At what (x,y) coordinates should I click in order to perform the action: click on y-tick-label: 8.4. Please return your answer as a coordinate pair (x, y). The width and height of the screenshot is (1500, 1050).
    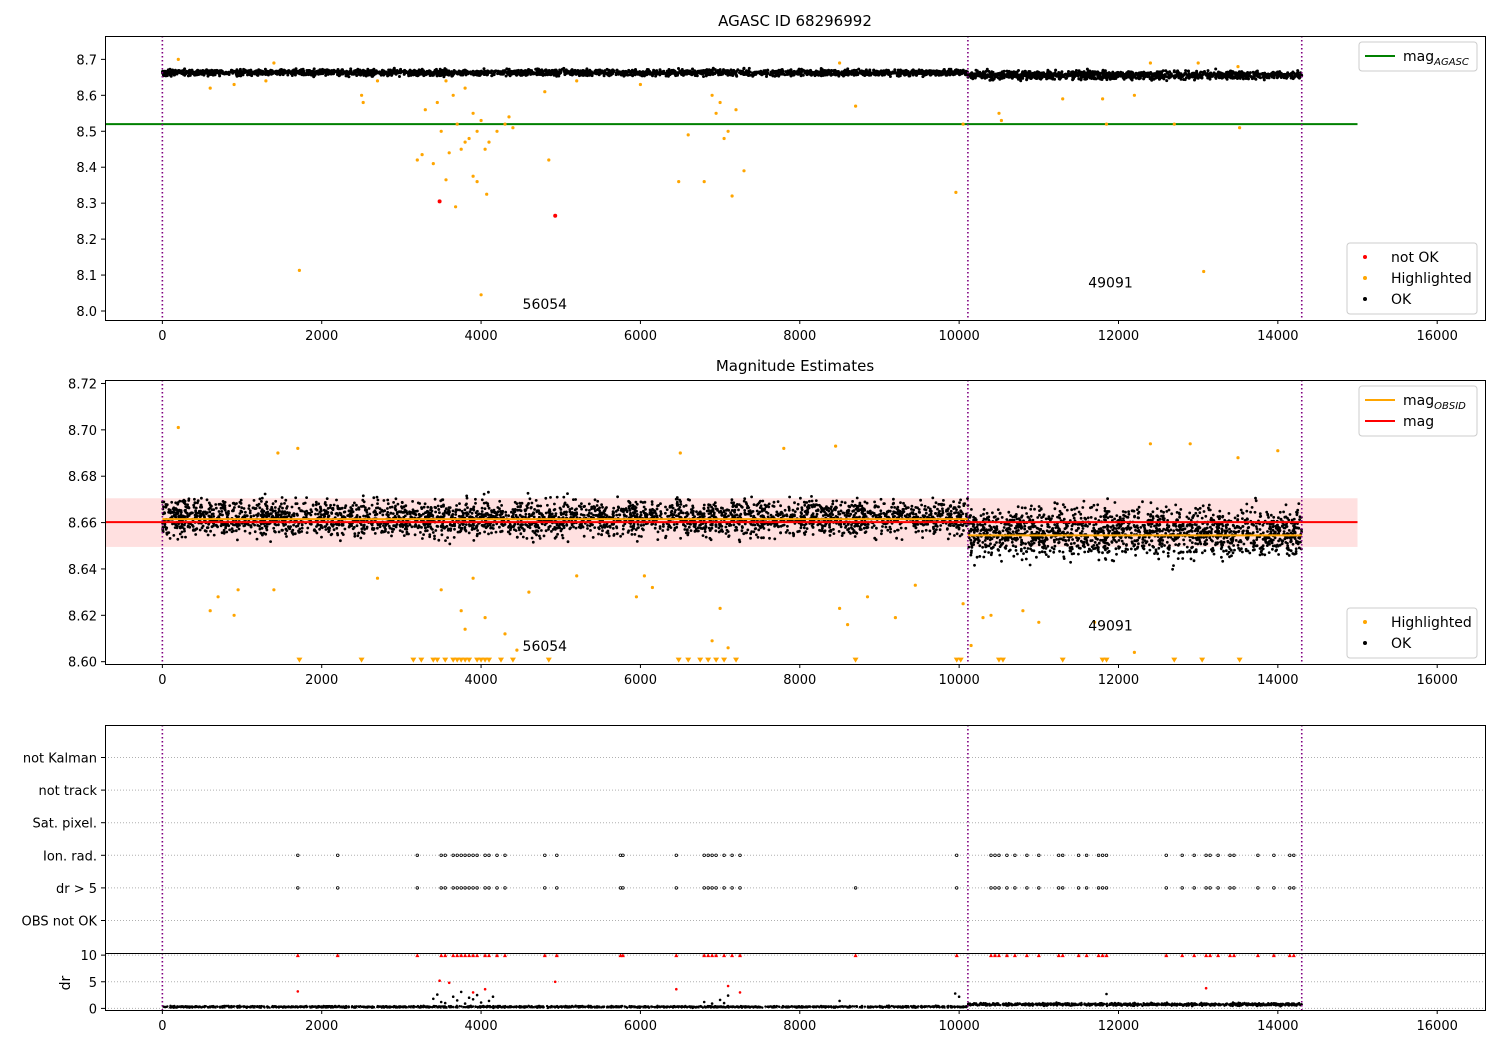
    Looking at the image, I should click on (86, 168).